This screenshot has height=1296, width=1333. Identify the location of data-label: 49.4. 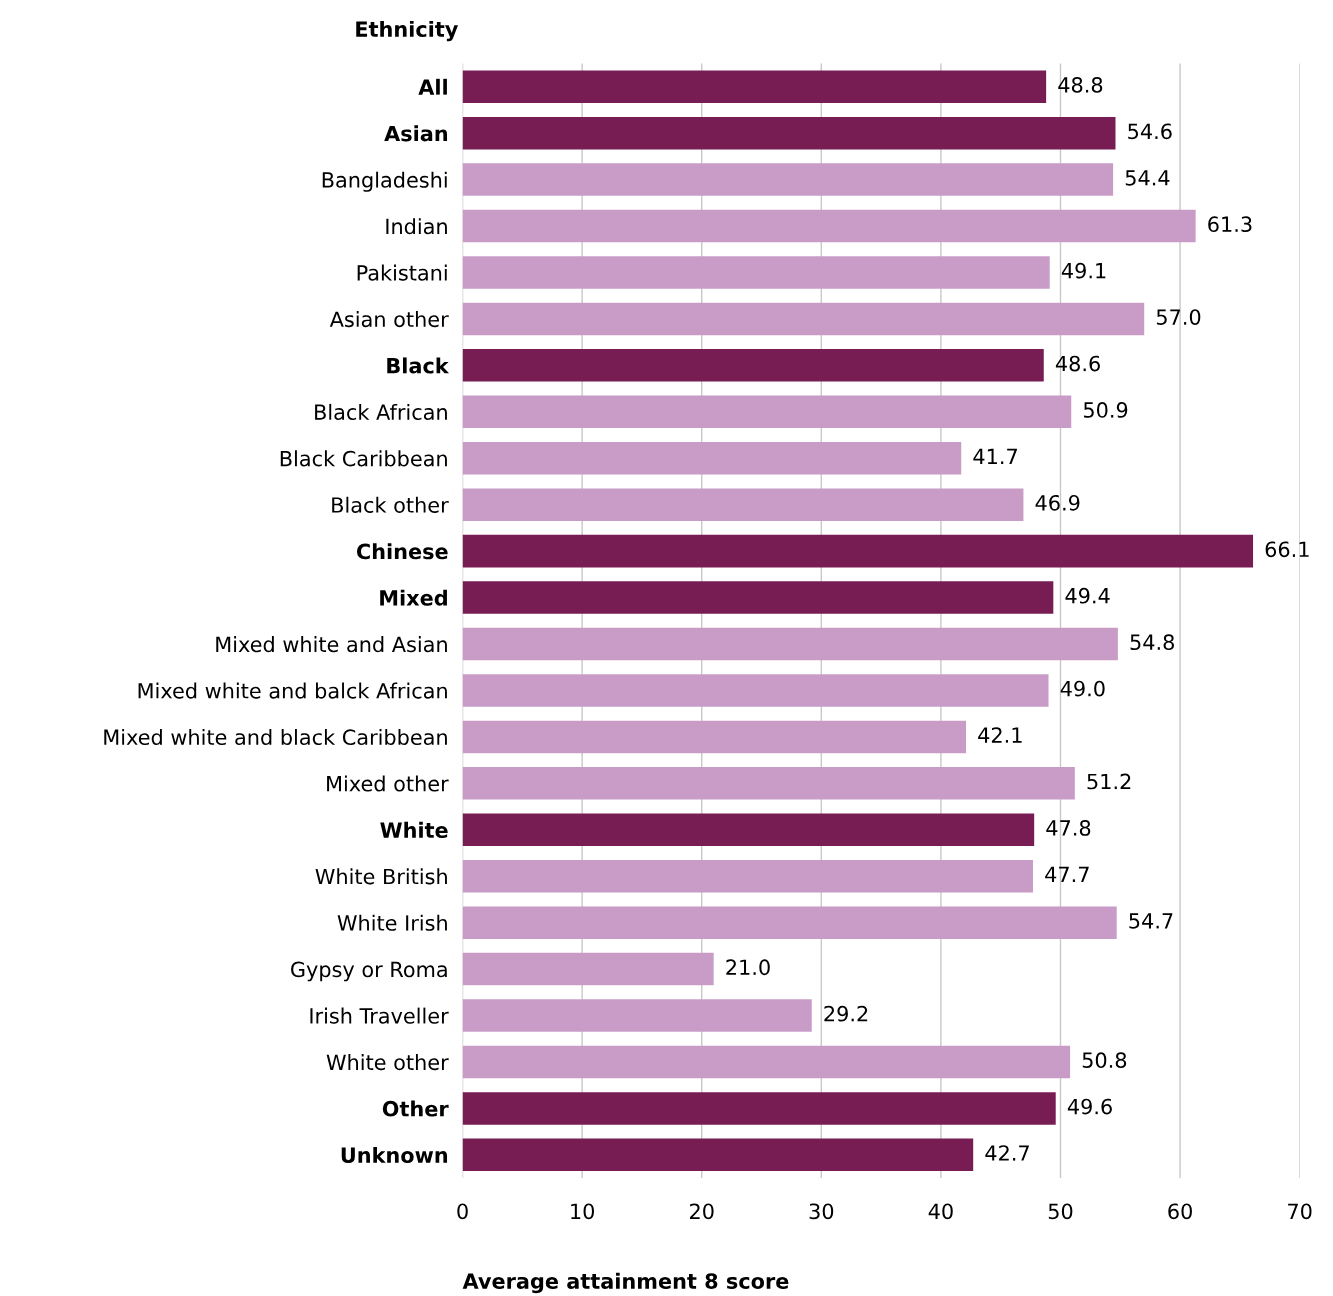
(1087, 595).